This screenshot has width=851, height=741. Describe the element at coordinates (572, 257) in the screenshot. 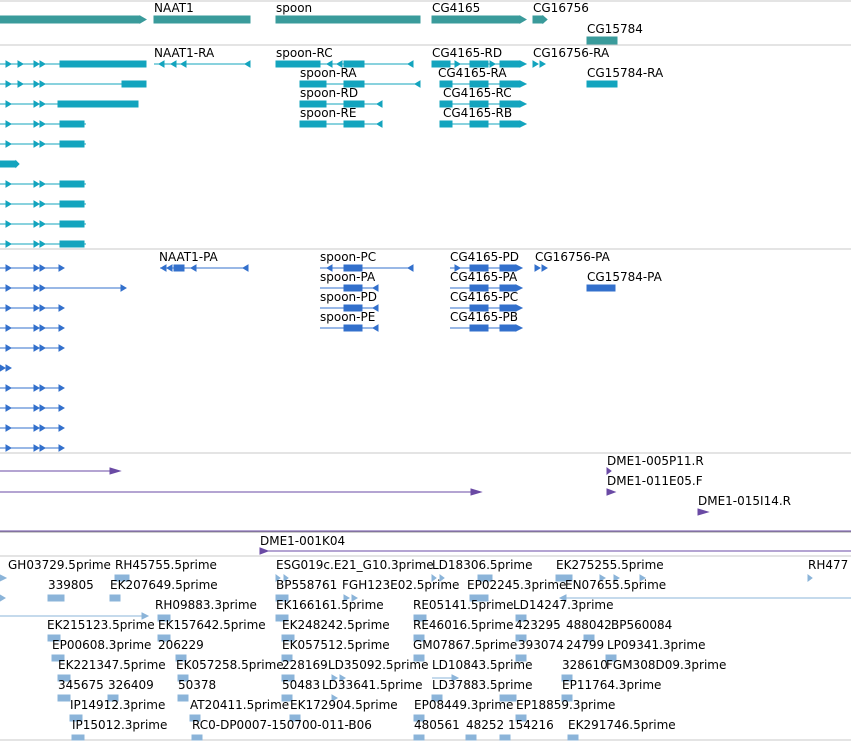

I see `protein-label: CG16756-PA` at that location.